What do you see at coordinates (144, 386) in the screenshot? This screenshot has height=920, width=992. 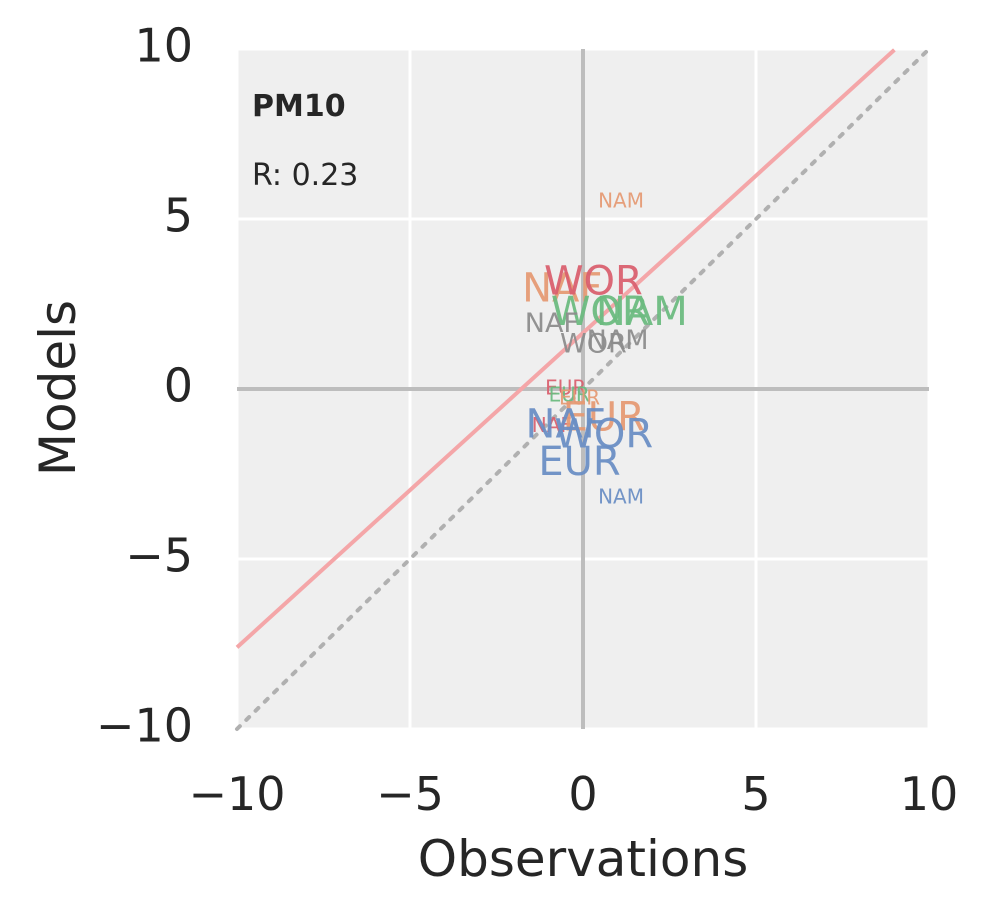 I see `y-tick-labels: 10 5 0 −5 −10` at bounding box center [144, 386].